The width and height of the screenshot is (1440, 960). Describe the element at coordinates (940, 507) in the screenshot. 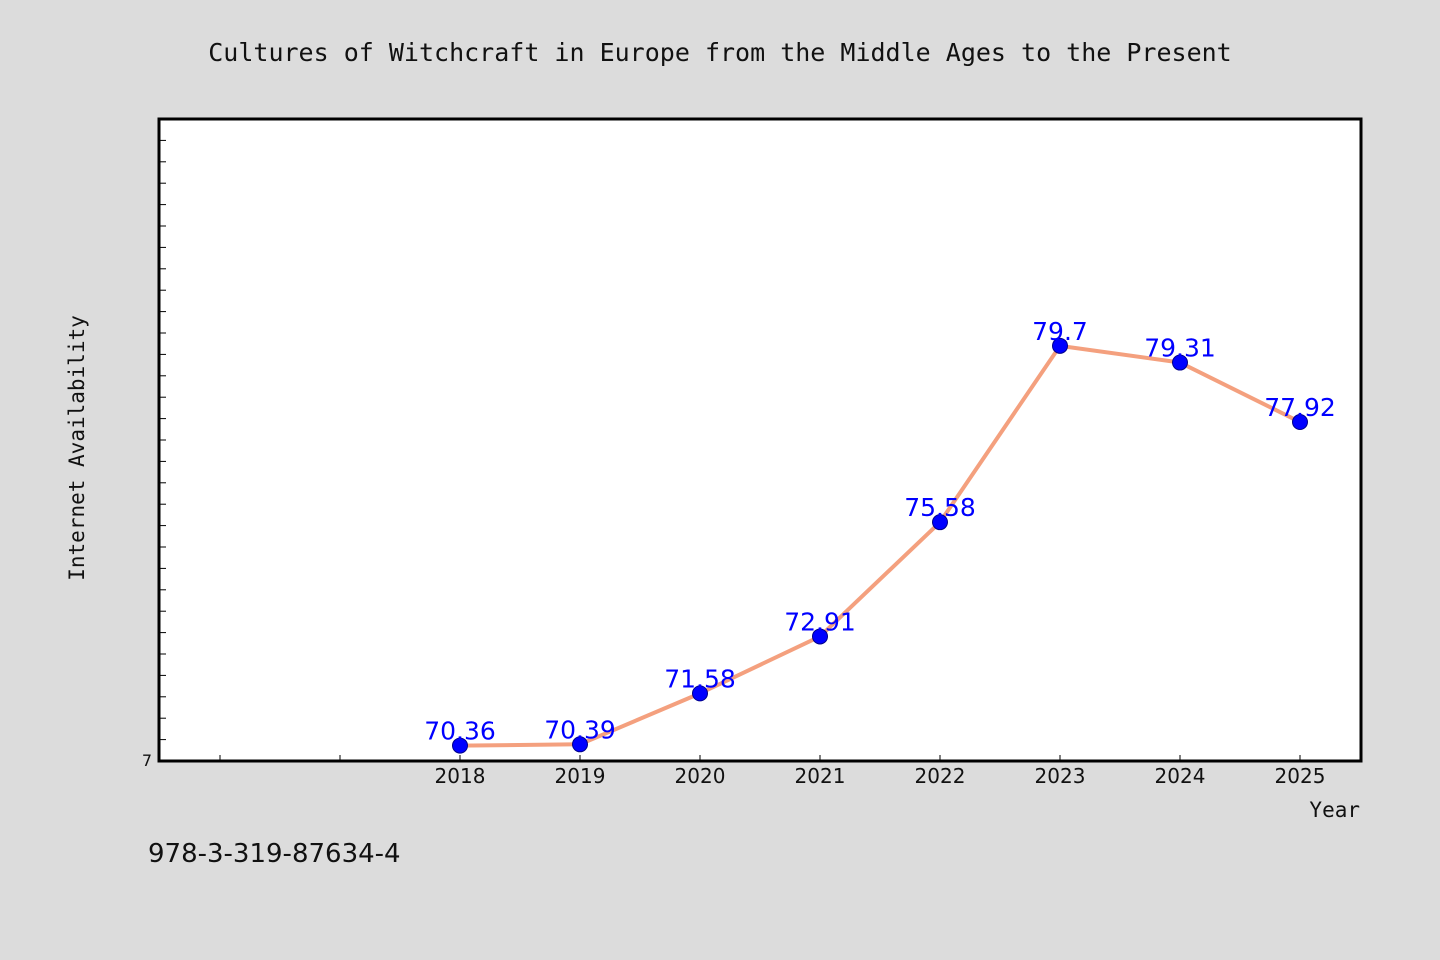

I see `data-label: 75.58` at that location.